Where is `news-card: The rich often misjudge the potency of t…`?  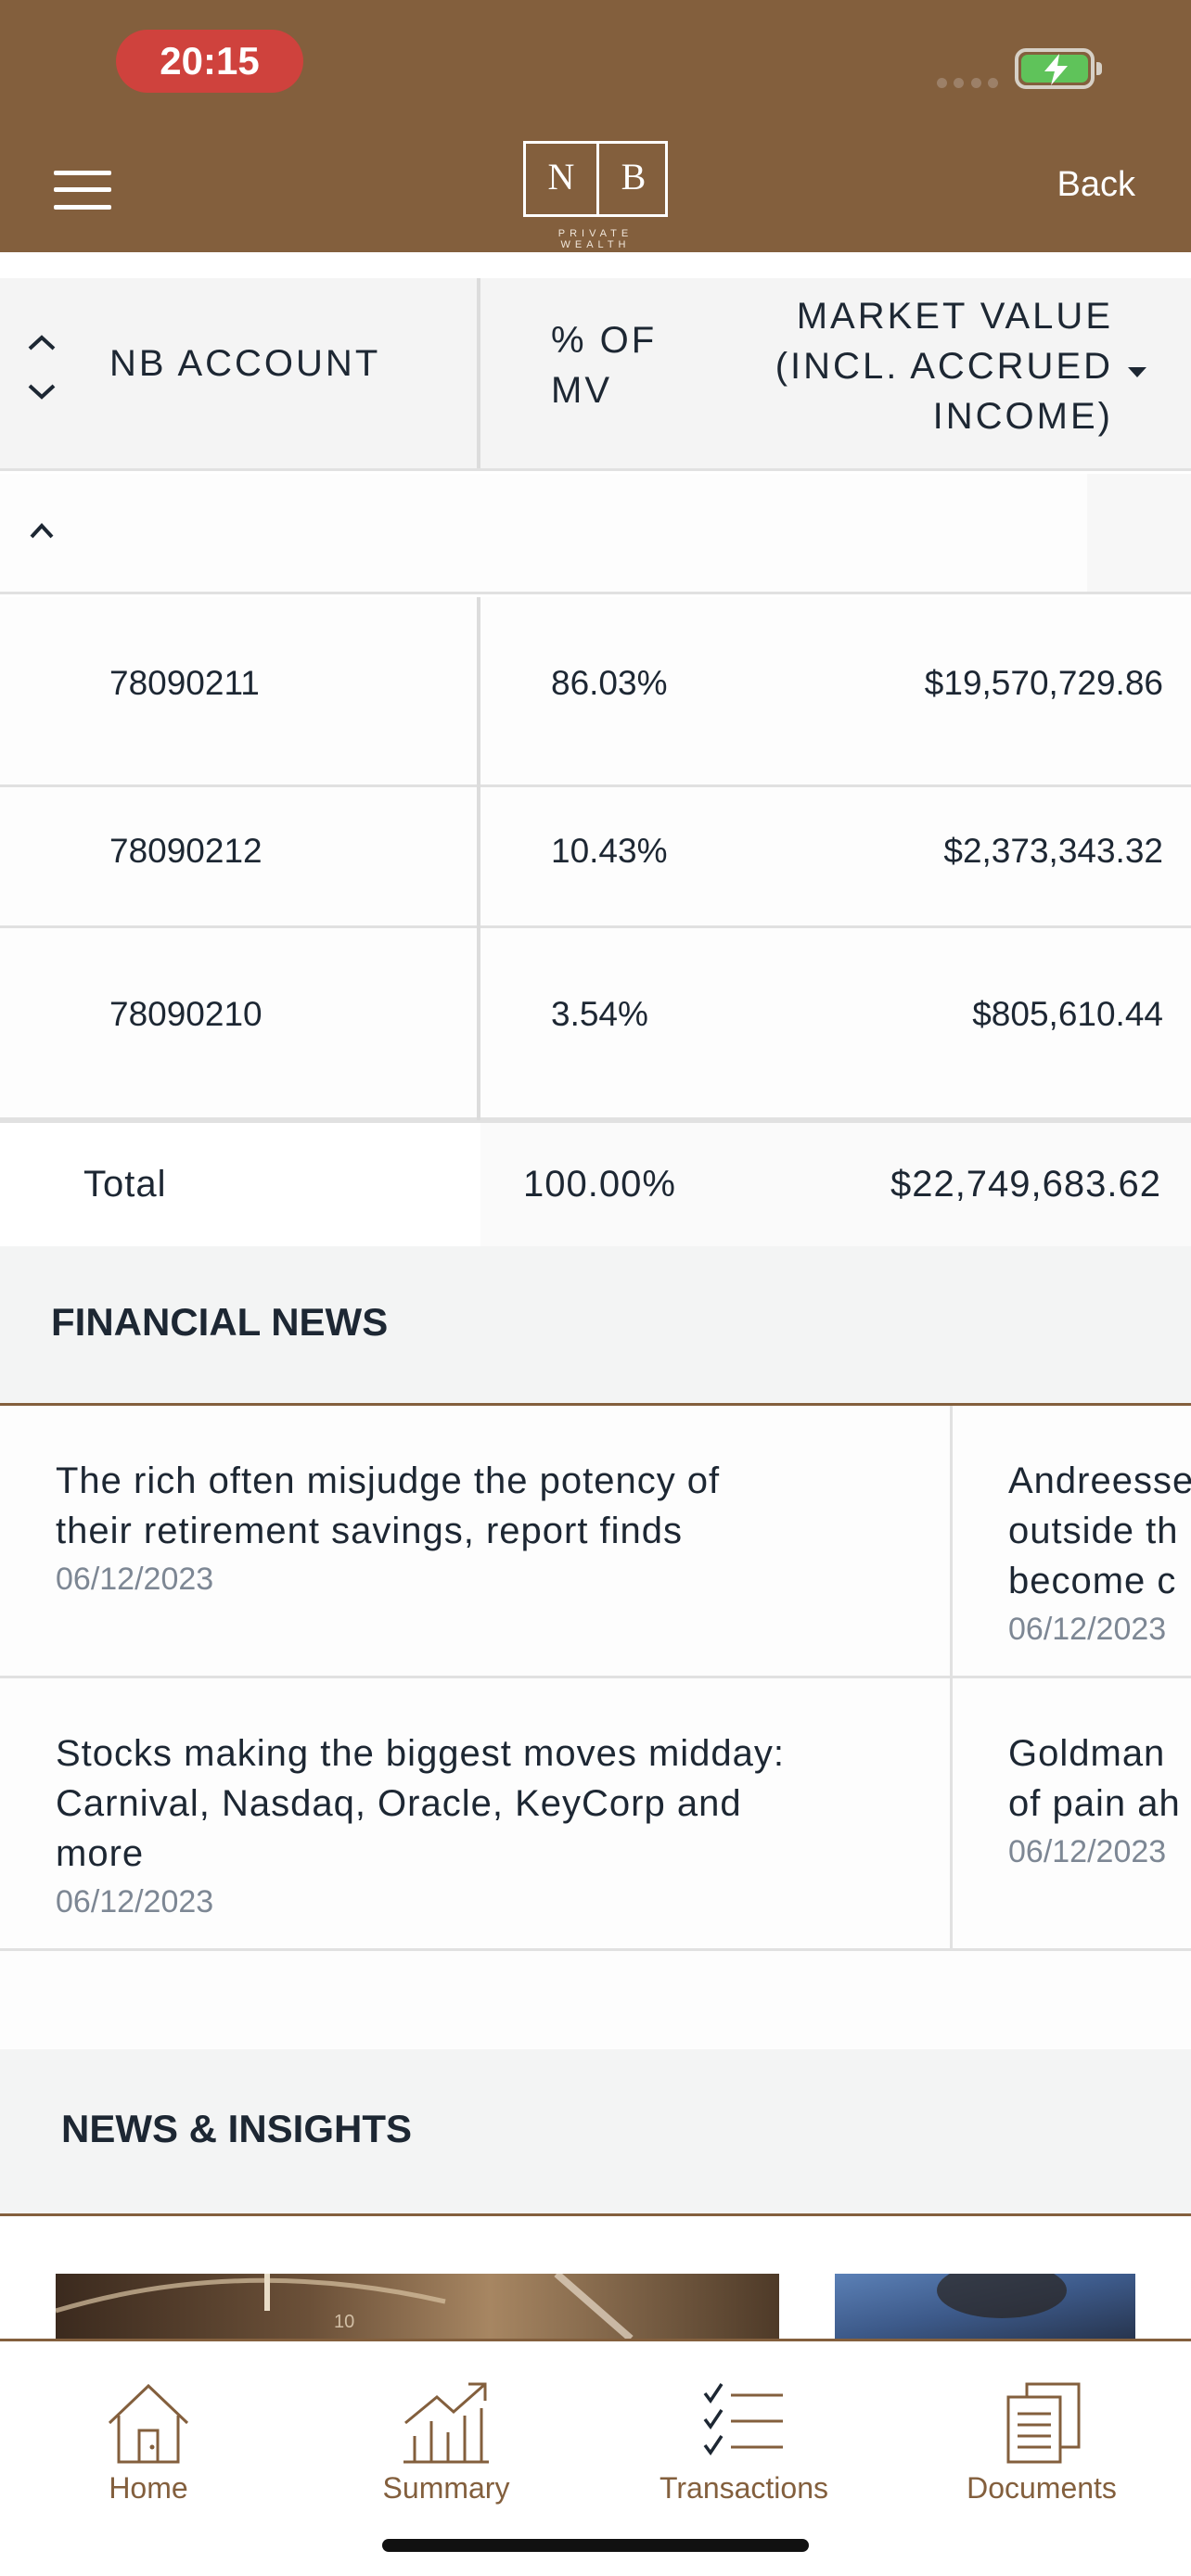 news-card: The rich often misjudge the potency of t… is located at coordinates (475, 1542).